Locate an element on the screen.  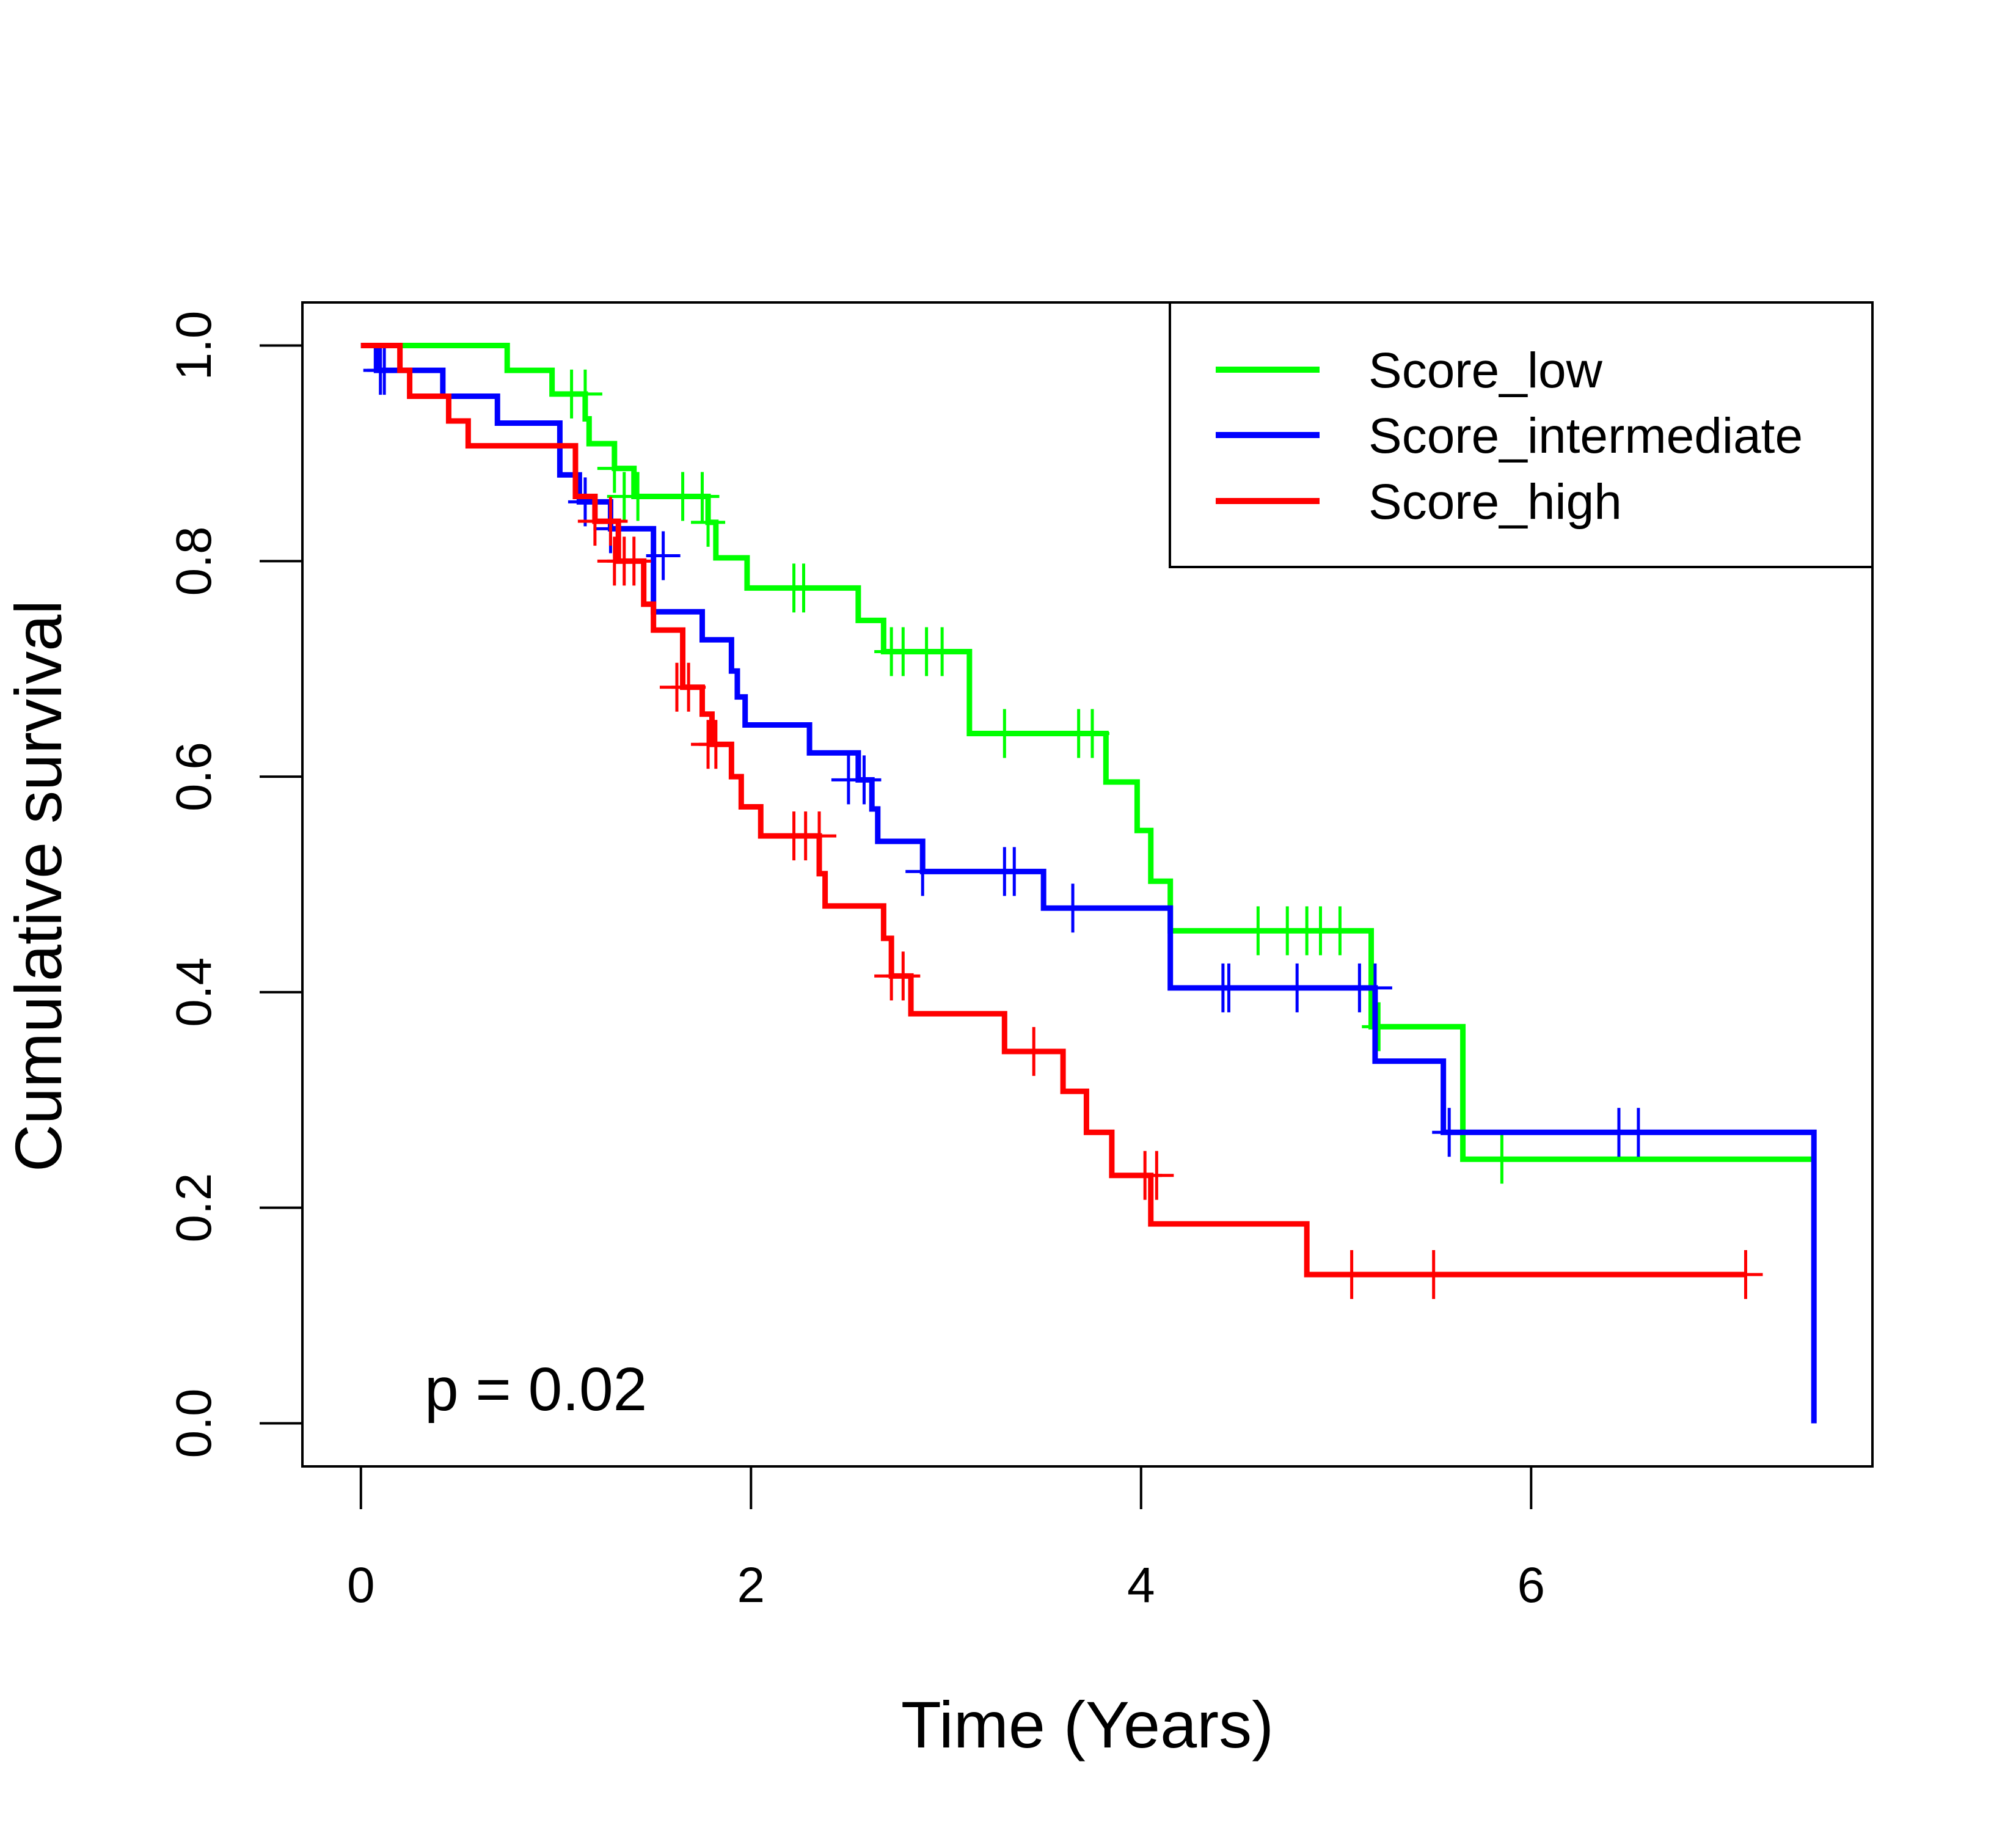
x-axis-title: Time (Years) is located at coordinates (1087, 1725).